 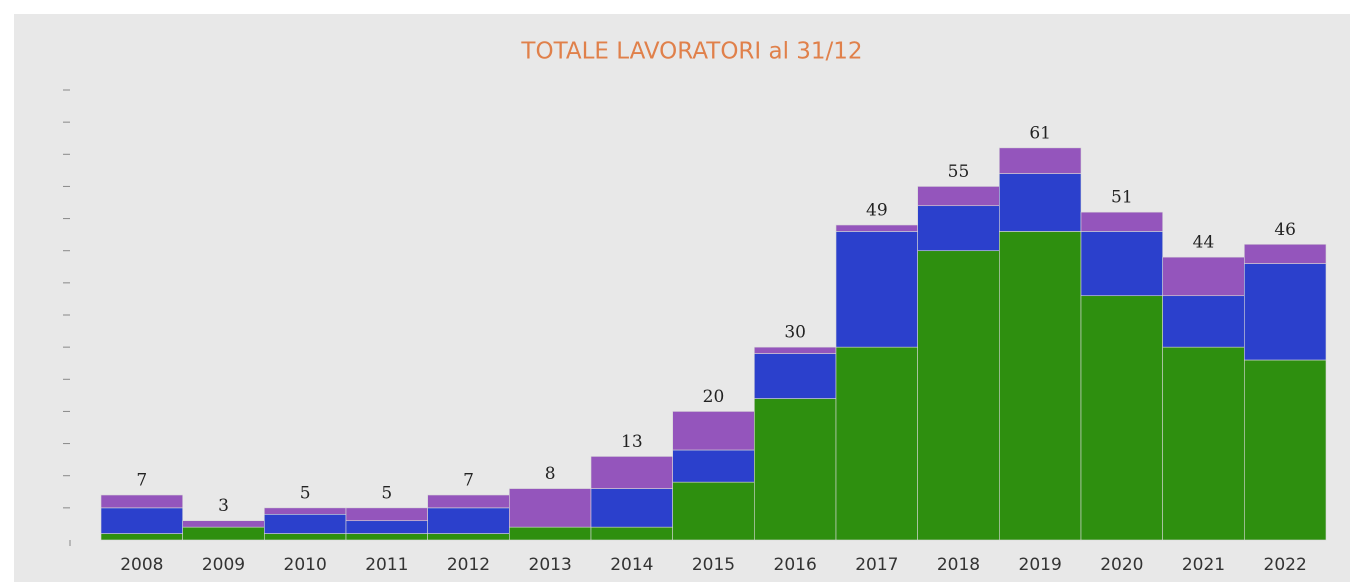 I want to click on total-label: 8, so click(x=550, y=474).